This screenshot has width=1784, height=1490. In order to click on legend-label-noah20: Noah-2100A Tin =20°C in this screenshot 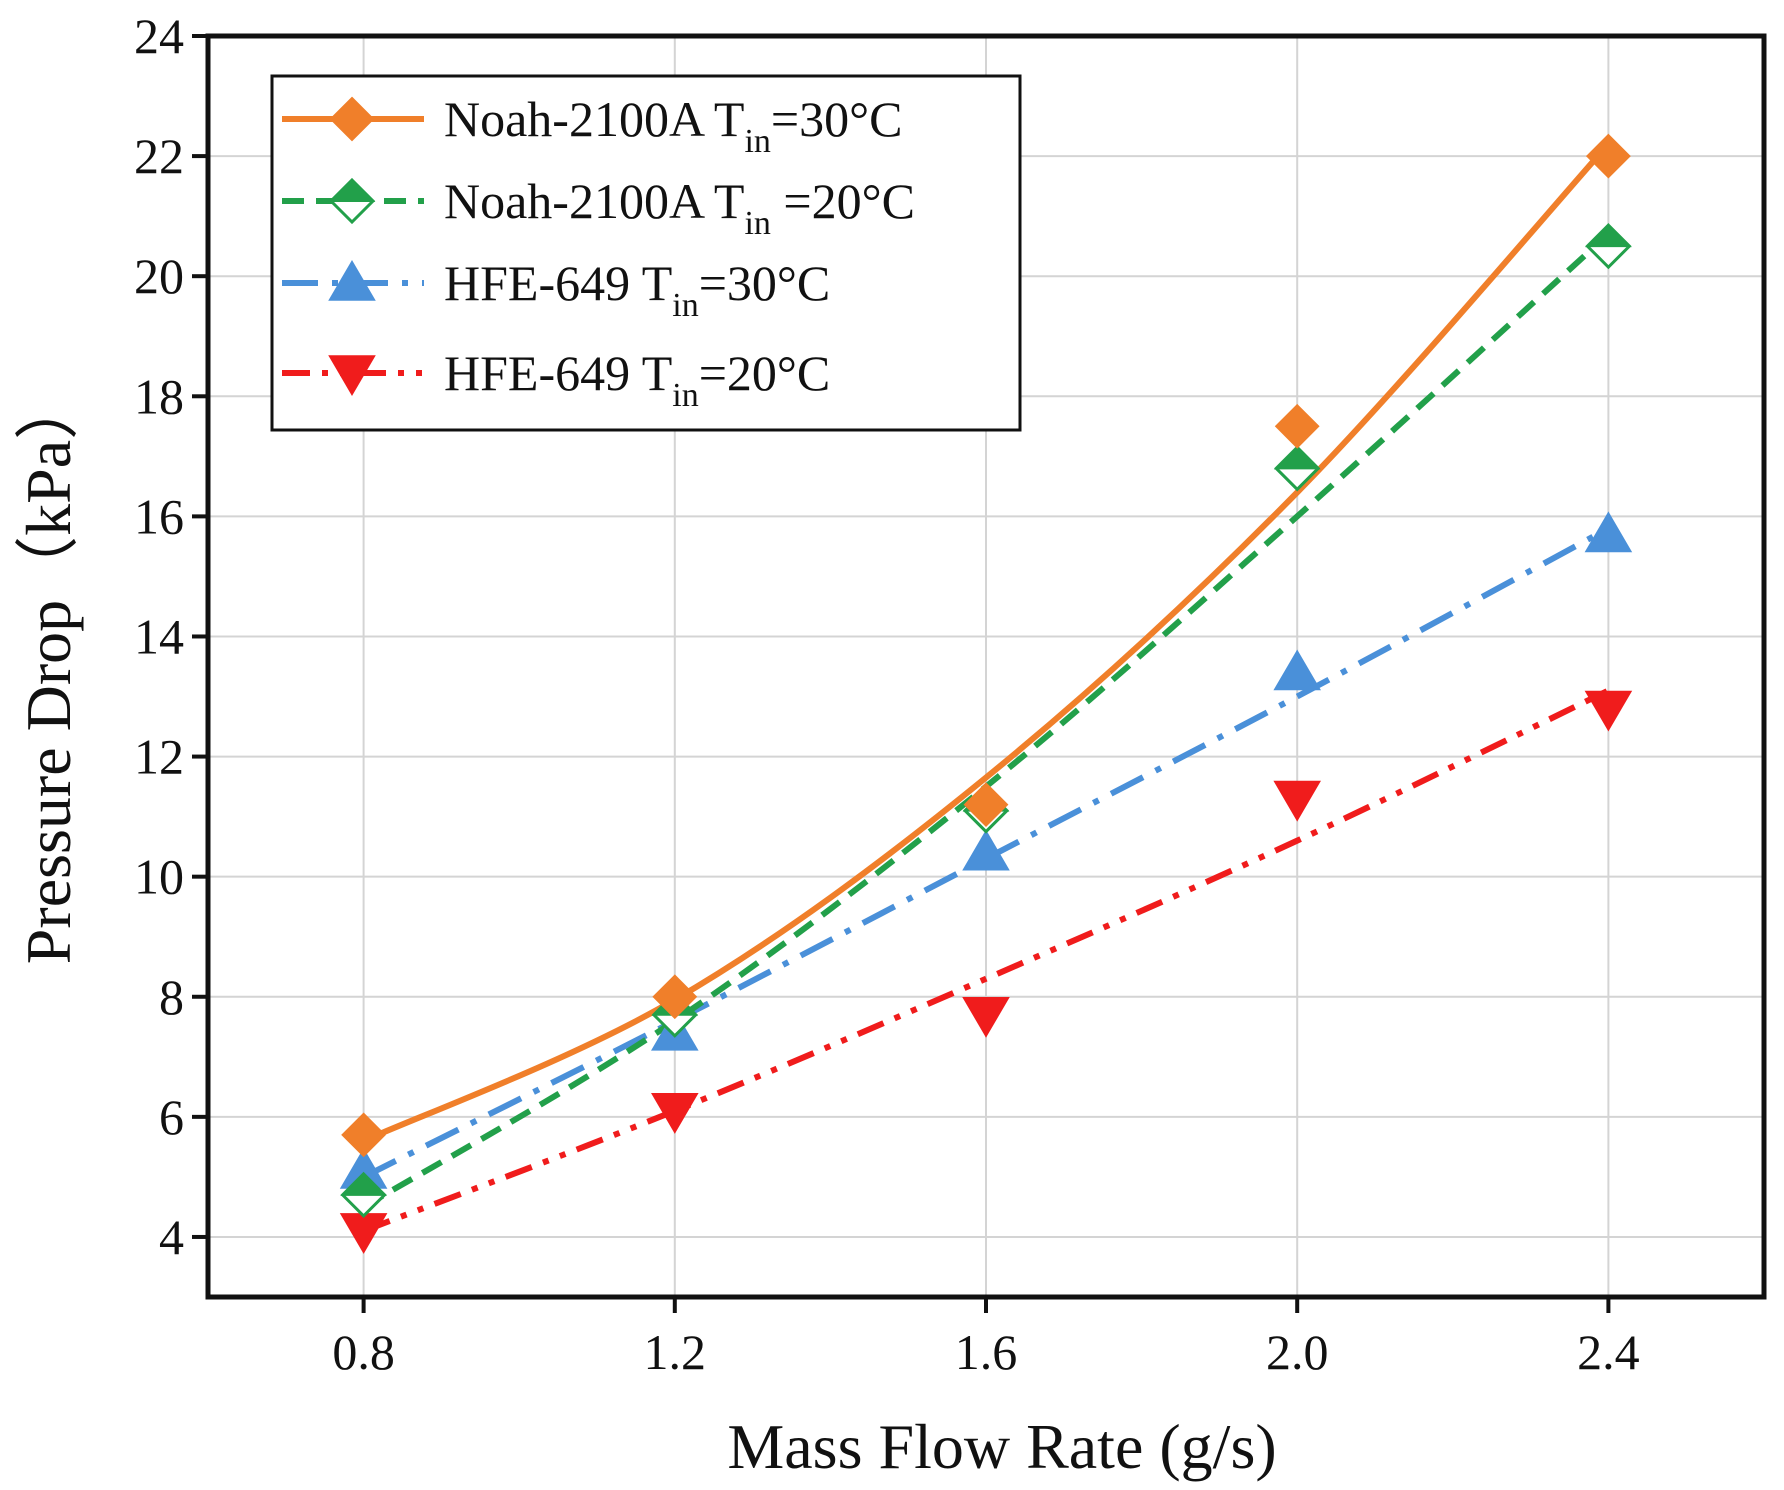, I will do `click(679, 207)`.